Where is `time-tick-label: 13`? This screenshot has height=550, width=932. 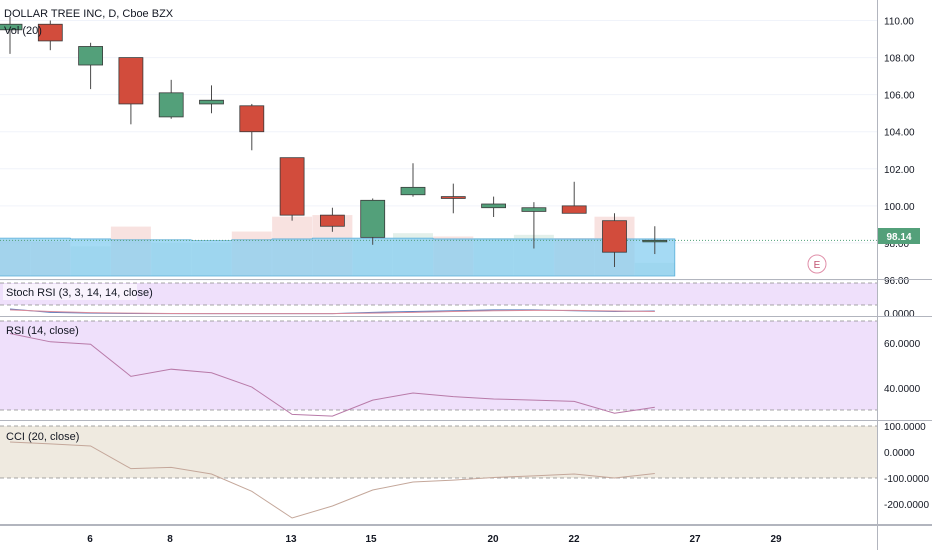 time-tick-label: 13 is located at coordinates (291, 539).